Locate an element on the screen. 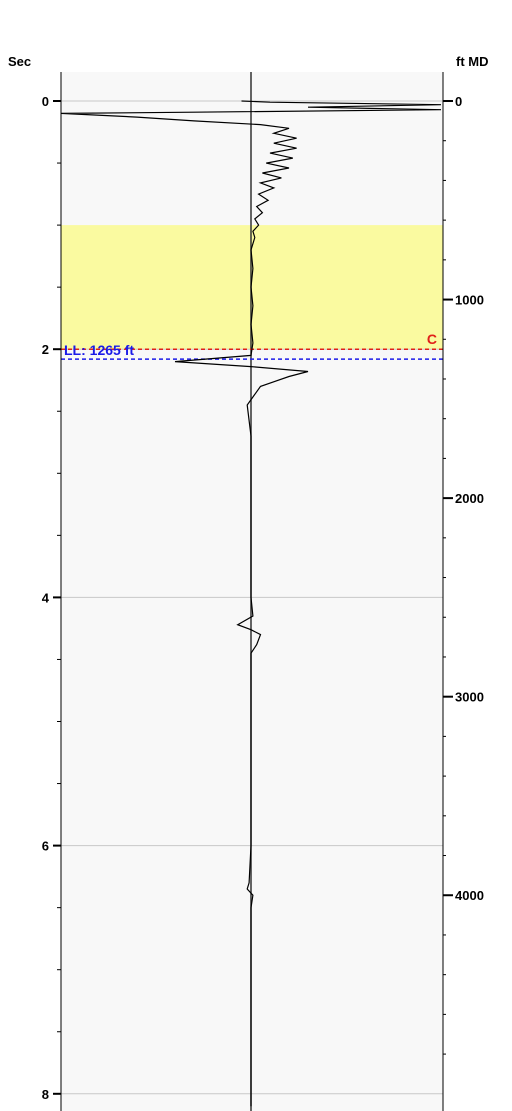 The height and width of the screenshot is (1111, 512). right-tick-label: 4000 is located at coordinates (469, 895).